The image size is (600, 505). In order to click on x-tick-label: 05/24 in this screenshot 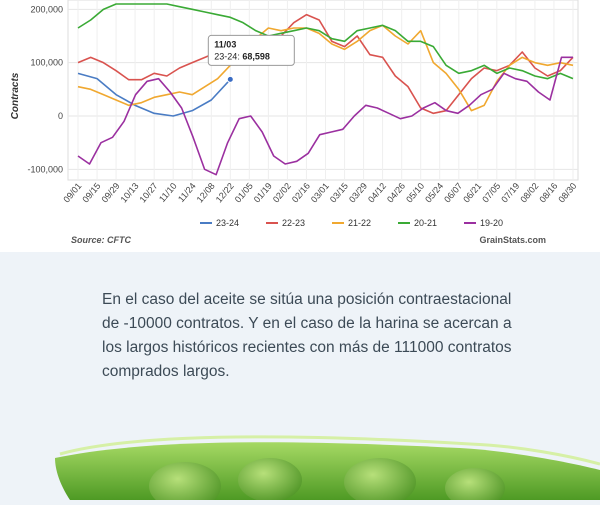, I will do `click(434, 193)`.